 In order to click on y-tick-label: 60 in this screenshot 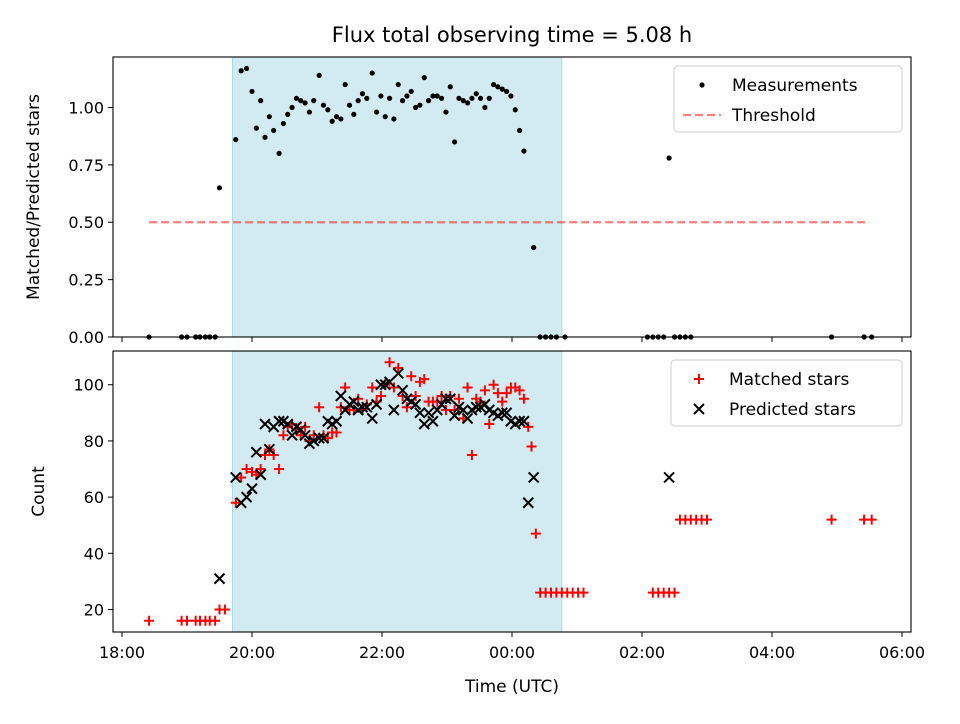, I will do `click(94, 497)`.